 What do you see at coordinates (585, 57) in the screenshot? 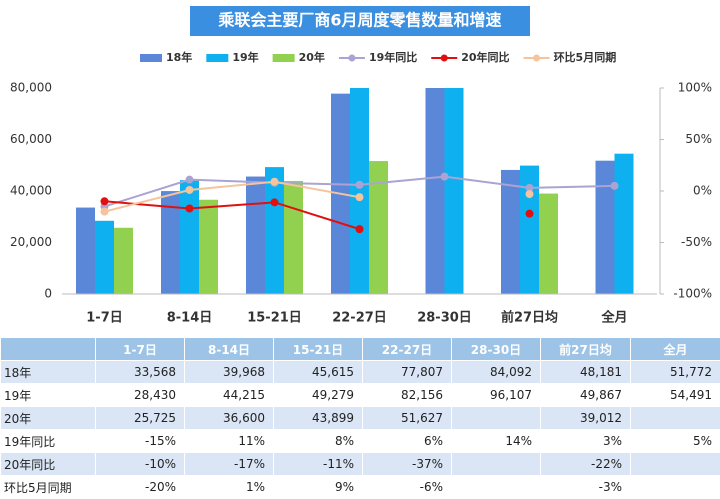
I see `legend-label: 环比5月同期` at bounding box center [585, 57].